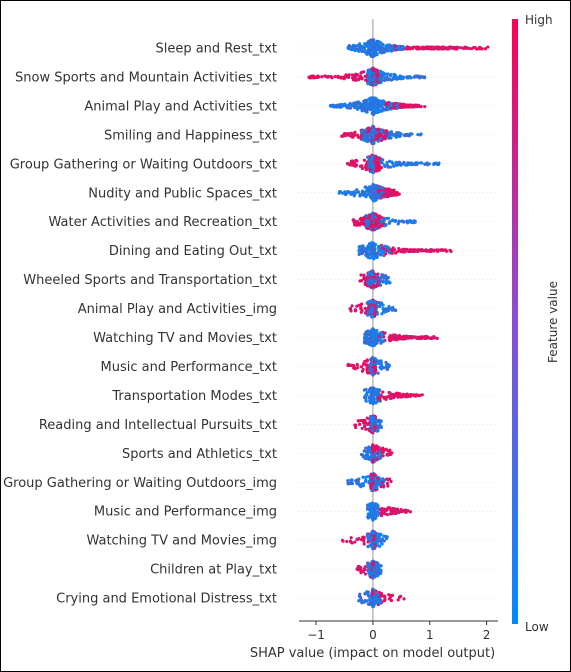  I want to click on x-tick-label: 1, so click(430, 635).